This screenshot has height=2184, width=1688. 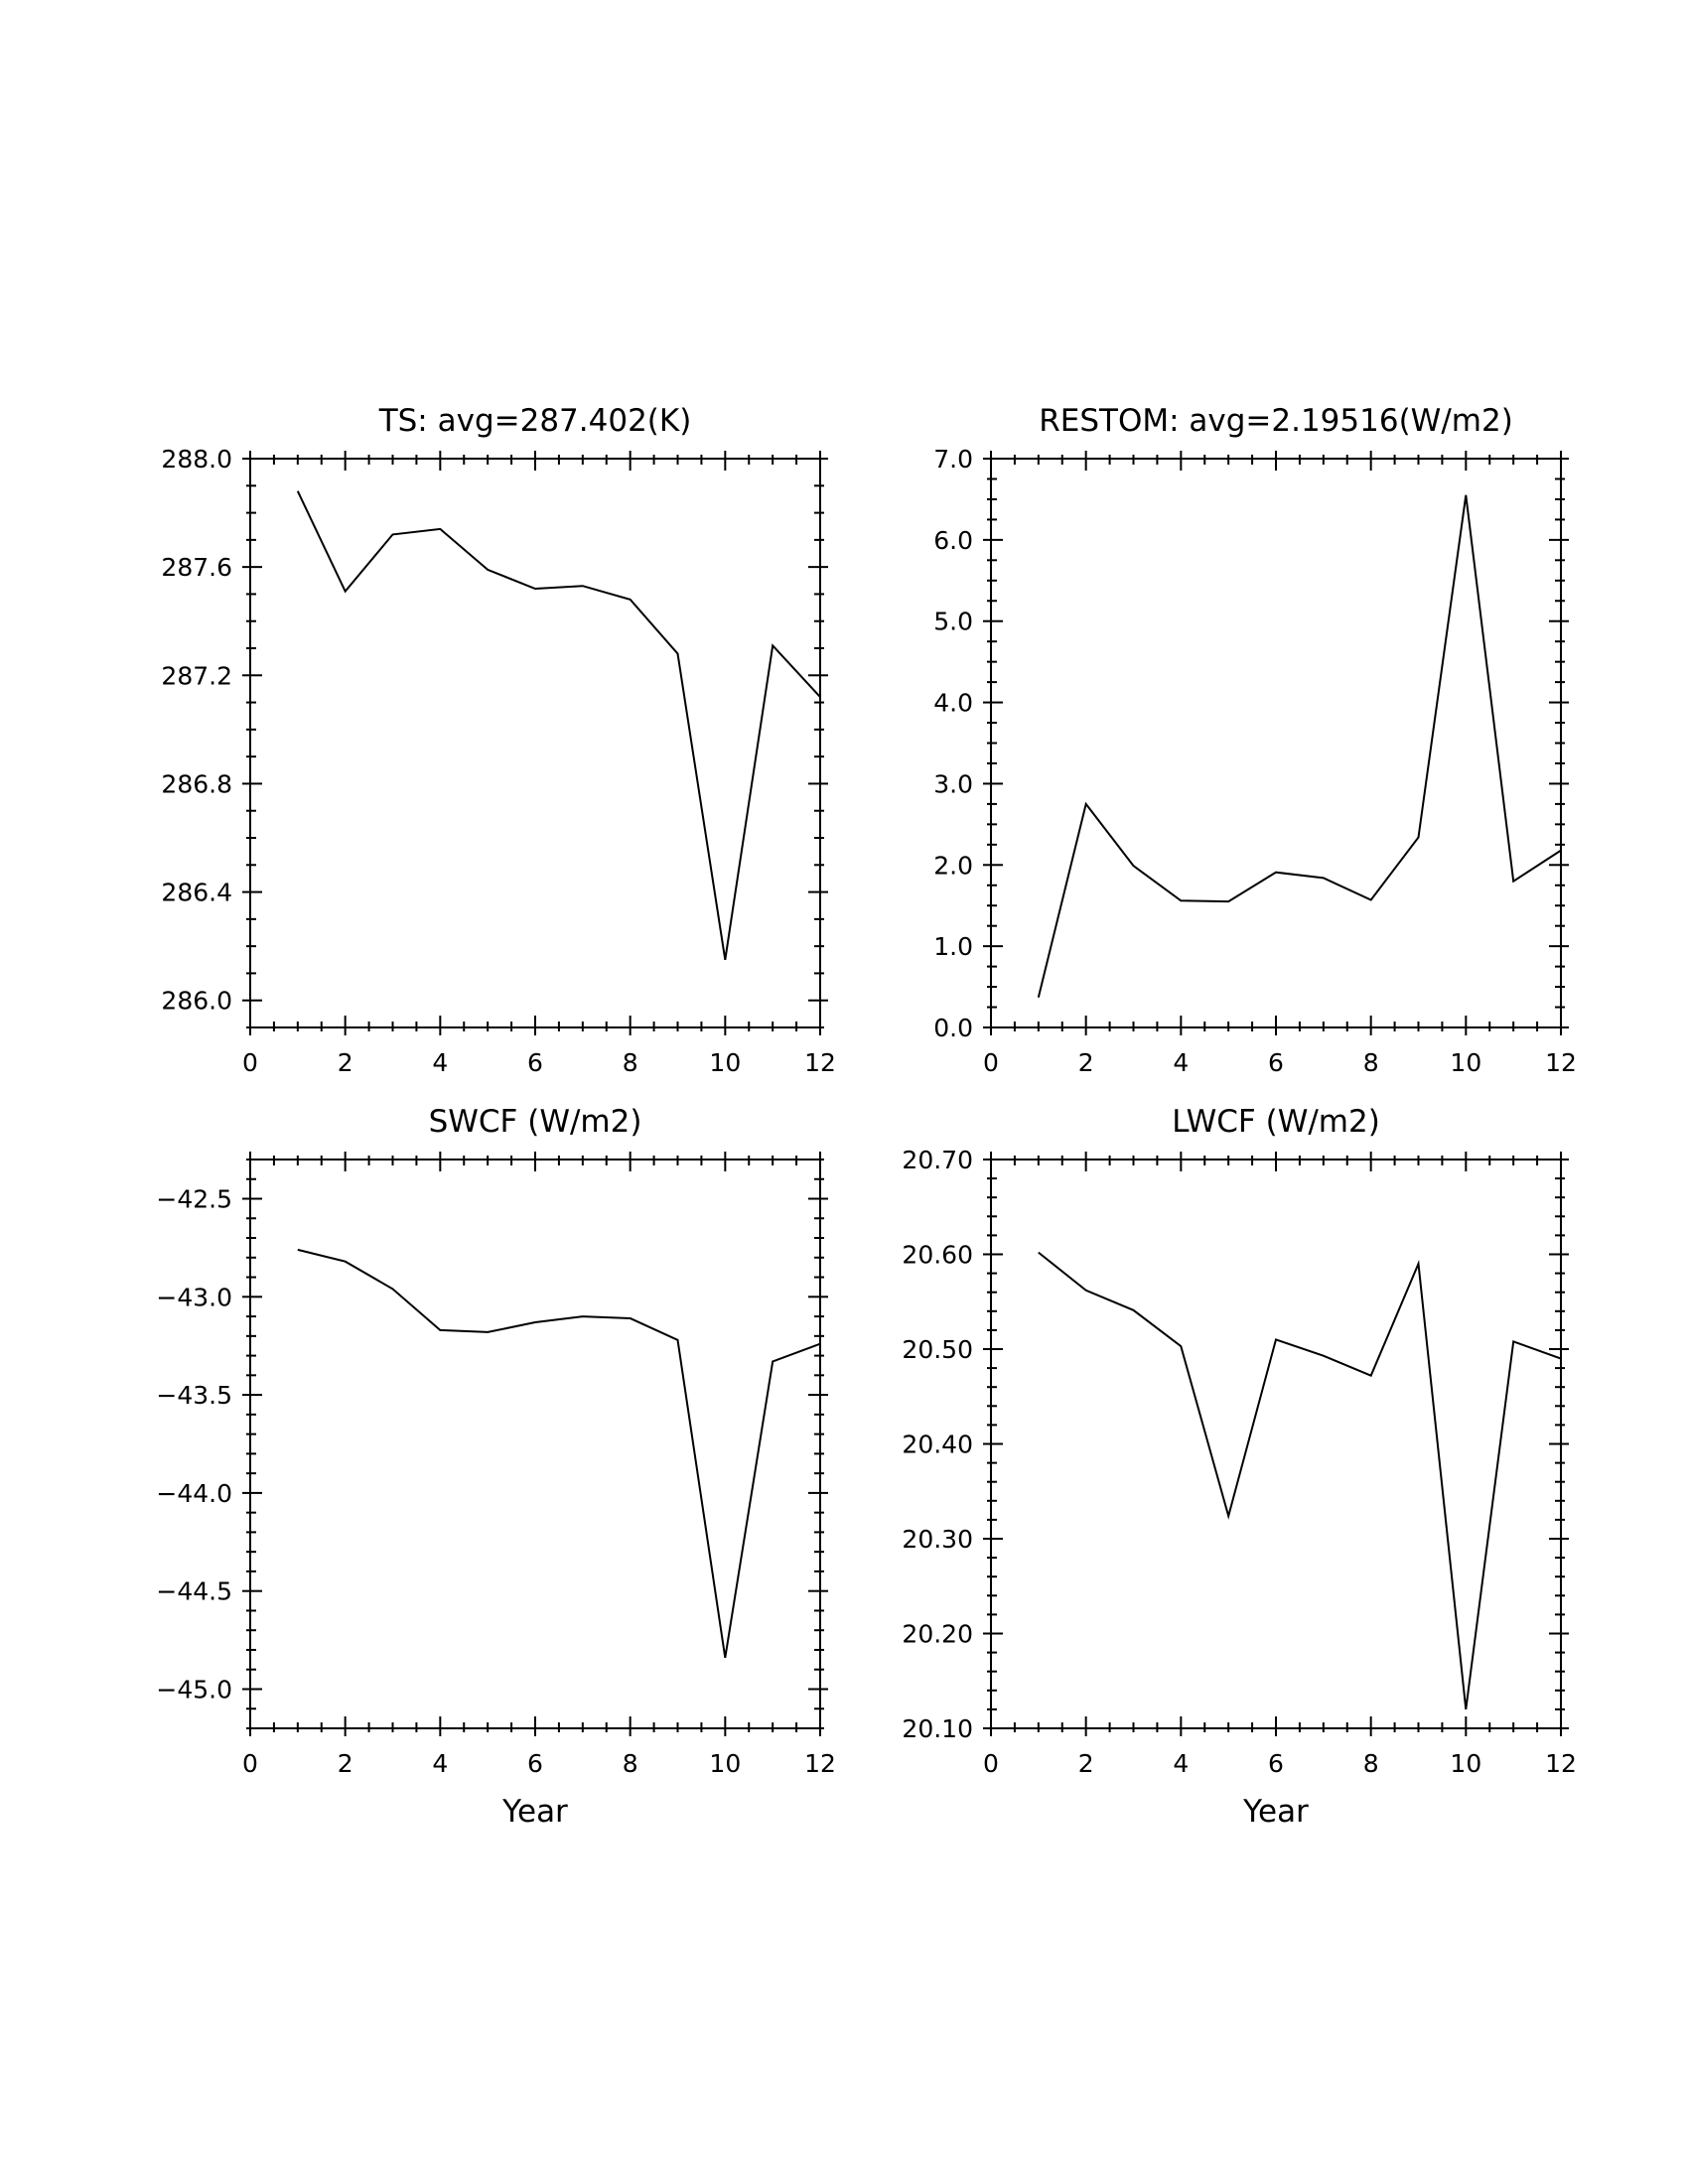 I want to click on chart-title: SWCF (W/m2), so click(x=535, y=1122).